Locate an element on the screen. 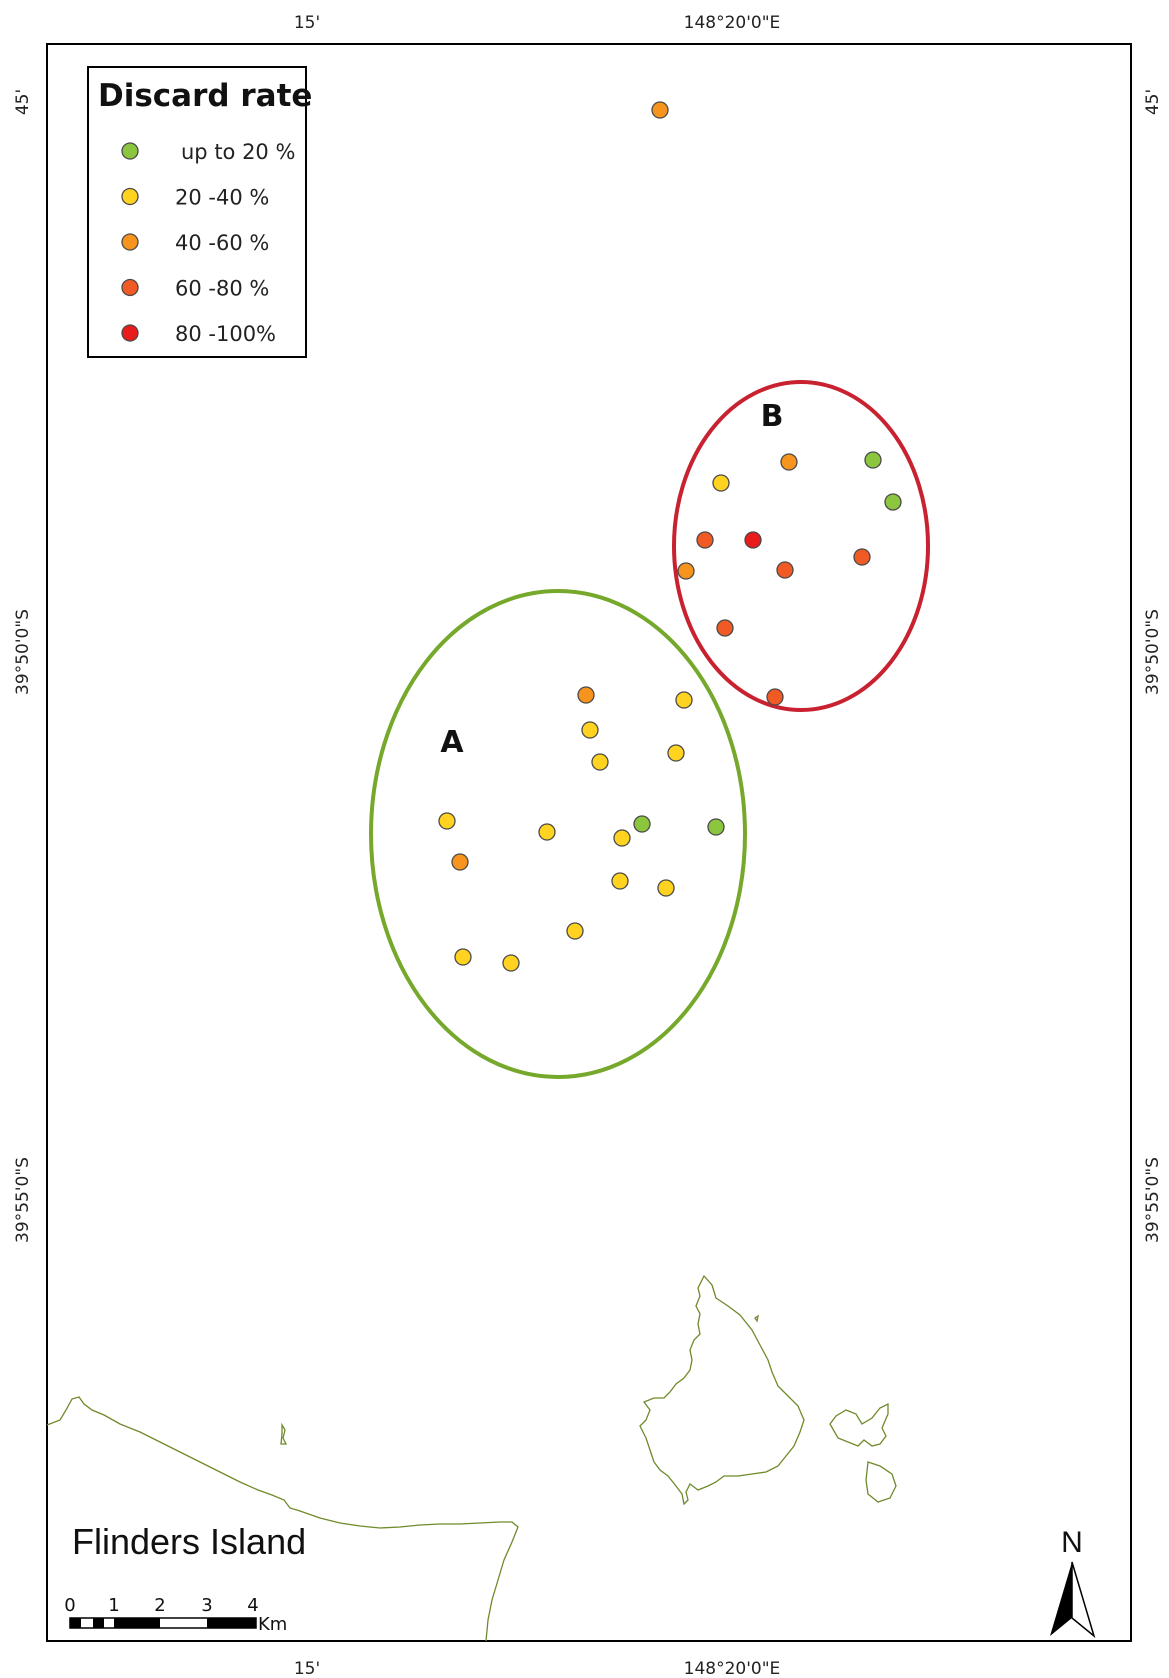 The width and height of the screenshot is (1169, 1678). scale-segments is located at coordinates (163, 1623).